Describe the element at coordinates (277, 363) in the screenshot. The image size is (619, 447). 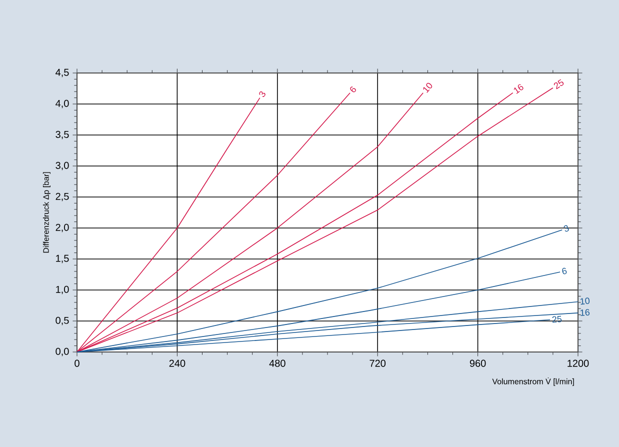
I see `x-tick-label: 480` at that location.